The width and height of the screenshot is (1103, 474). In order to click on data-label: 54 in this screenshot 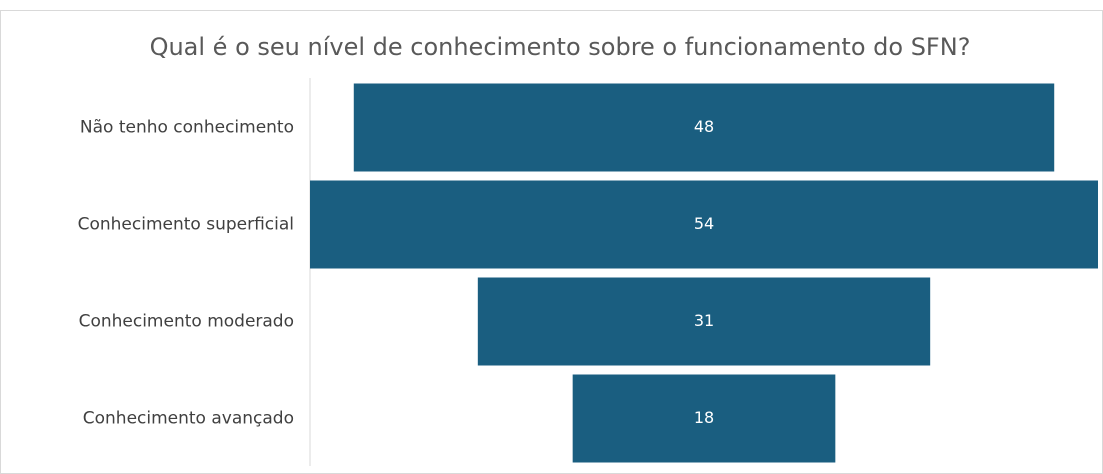, I will do `click(704, 223)`.